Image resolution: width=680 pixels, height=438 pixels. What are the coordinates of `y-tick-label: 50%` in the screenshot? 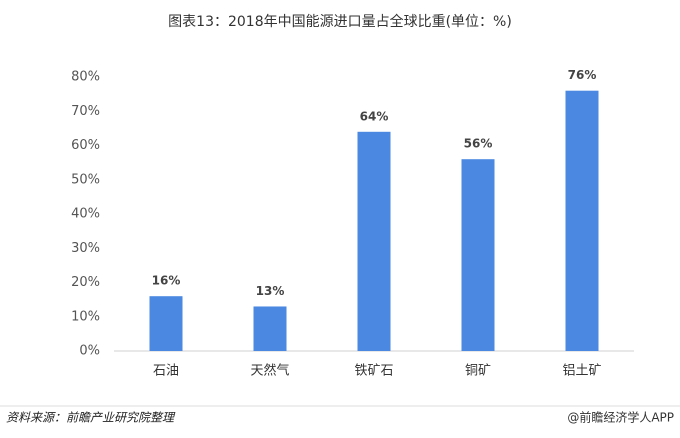 It's located at (85, 179).